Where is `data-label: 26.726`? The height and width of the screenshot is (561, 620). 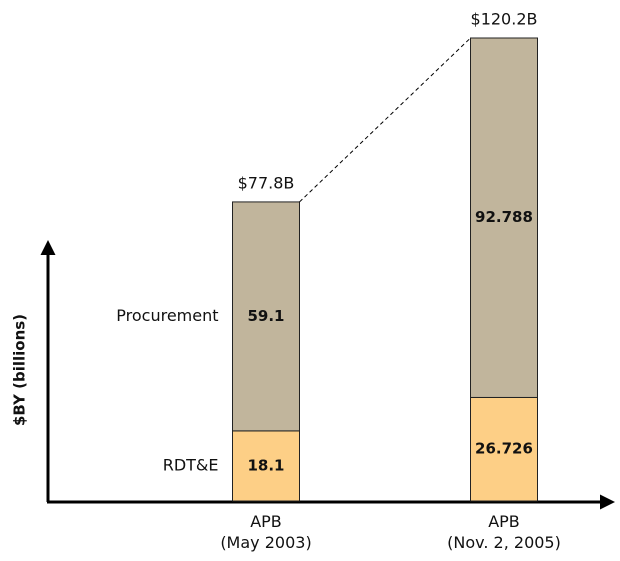
data-label: 26.726 is located at coordinates (504, 449).